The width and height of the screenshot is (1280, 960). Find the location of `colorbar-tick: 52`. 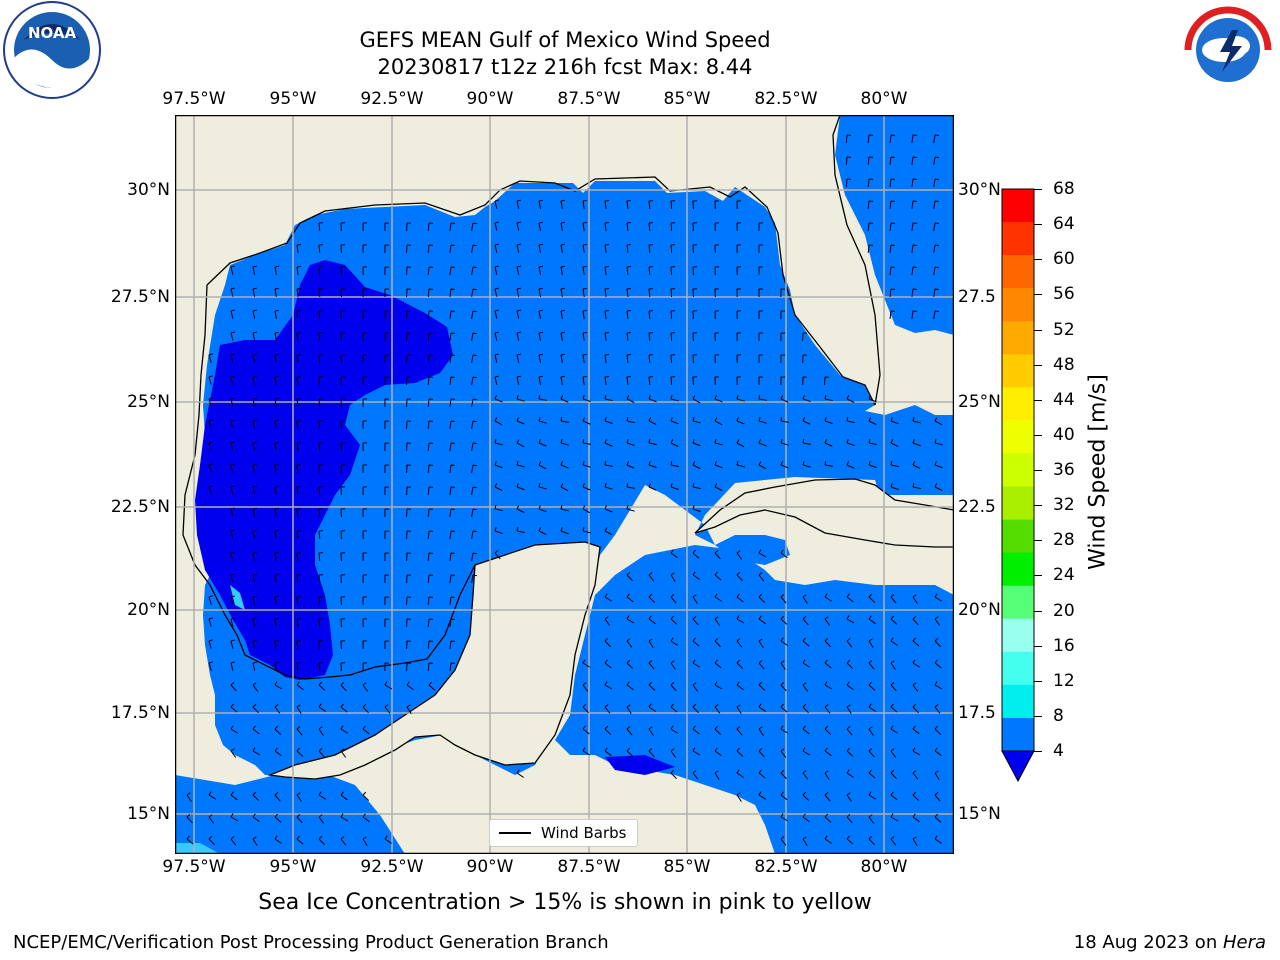

colorbar-tick: 52 is located at coordinates (1064, 329).